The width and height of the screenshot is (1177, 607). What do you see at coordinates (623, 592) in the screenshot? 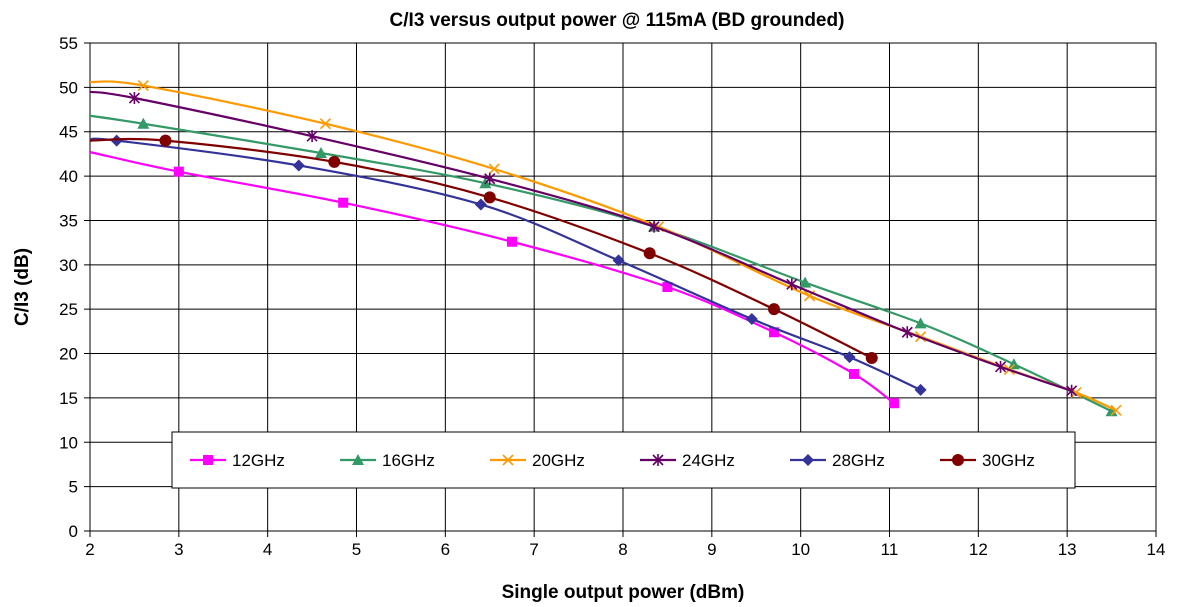
I see `x-axis-title: Single output power (dBm)` at bounding box center [623, 592].